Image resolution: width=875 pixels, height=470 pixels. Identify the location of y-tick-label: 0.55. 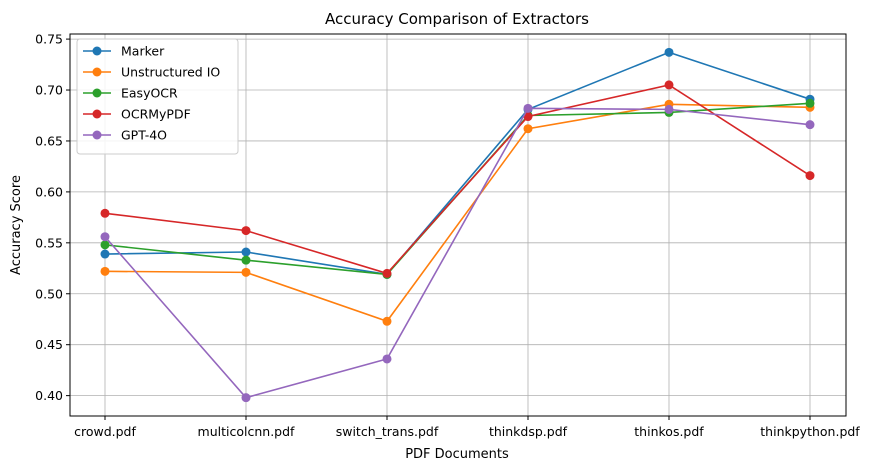
(49, 242).